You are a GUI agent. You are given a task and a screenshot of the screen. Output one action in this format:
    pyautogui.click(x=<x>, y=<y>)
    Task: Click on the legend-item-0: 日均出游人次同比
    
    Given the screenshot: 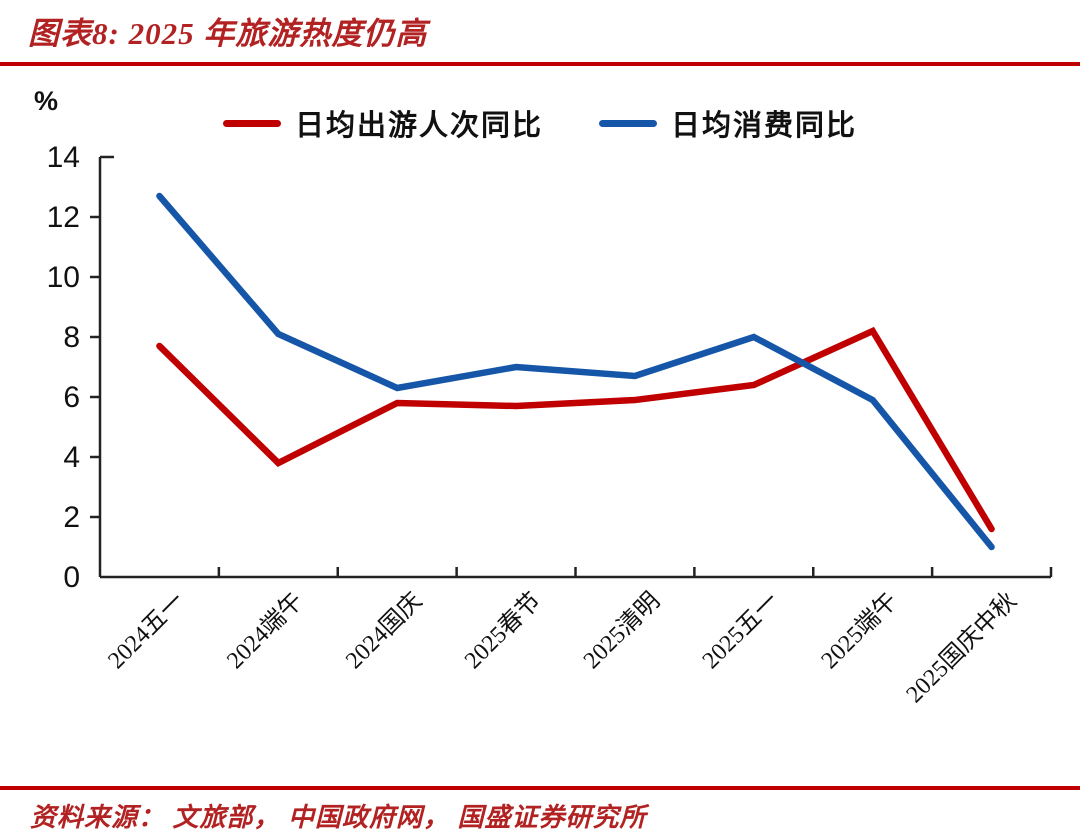 What is the action you would take?
    pyautogui.click(x=382, y=123)
    